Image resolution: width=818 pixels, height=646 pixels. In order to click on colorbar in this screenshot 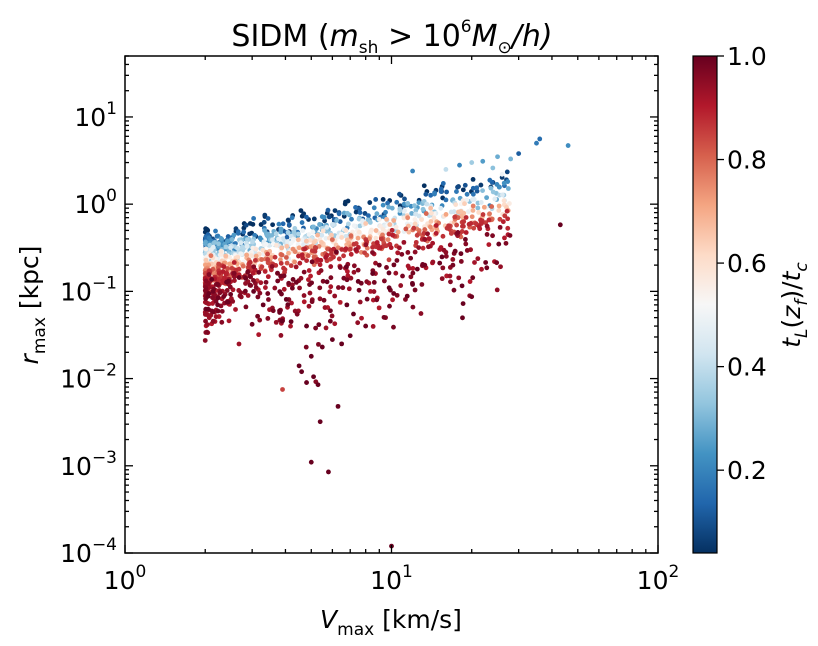, I will do `click(705, 304)`.